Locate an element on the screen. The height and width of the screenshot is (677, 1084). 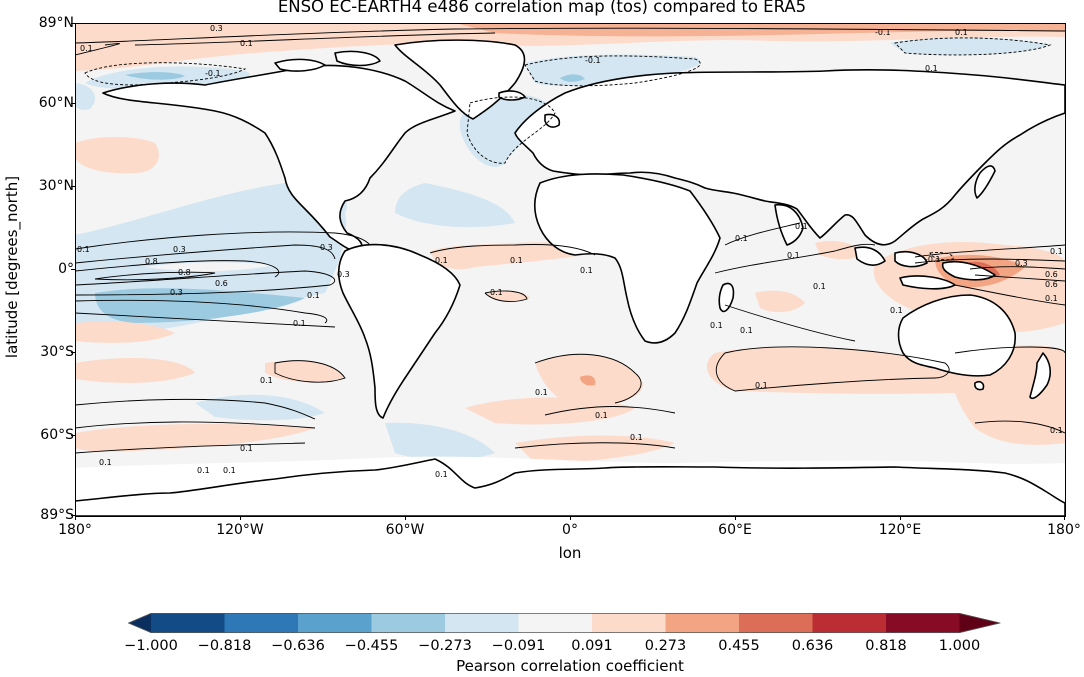
x-tick-180: 180° is located at coordinates (75, 530).